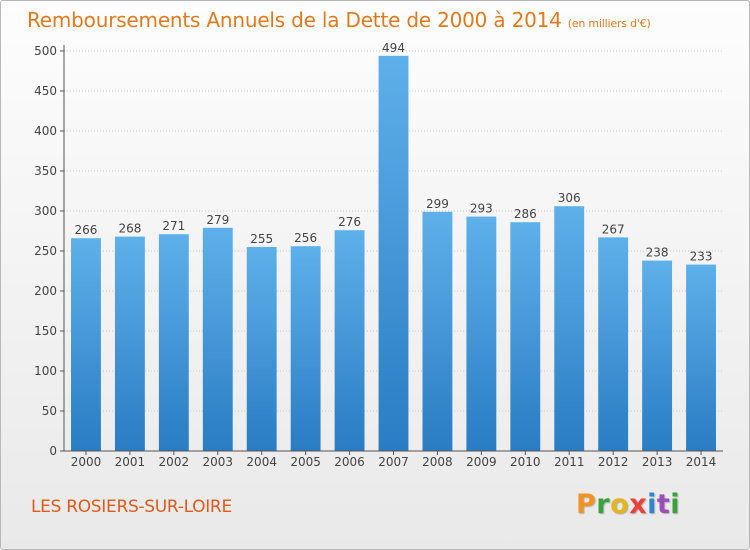  I want to click on logo-letter: r, so click(603, 504).